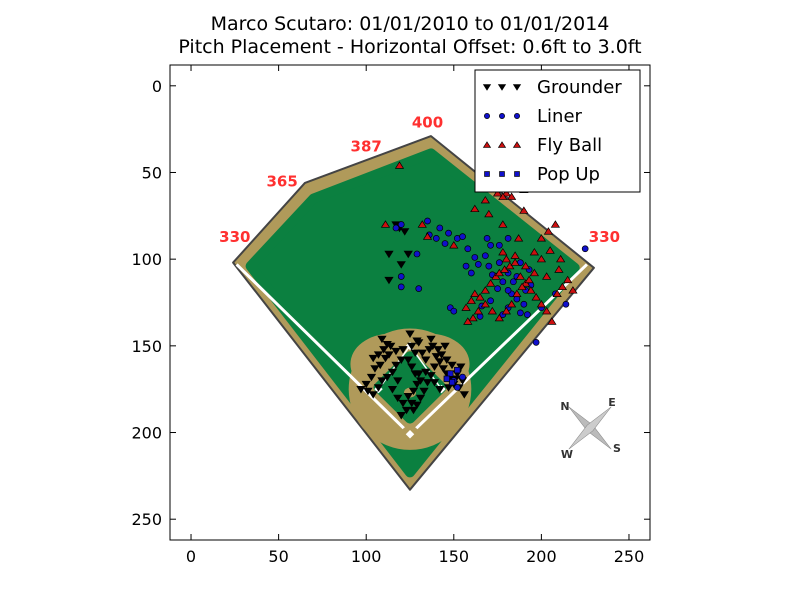 The width and height of the screenshot is (800, 600). What do you see at coordinates (557, 131) in the screenshot?
I see `legend: Grounder Liner Fly Ball Pop Up` at bounding box center [557, 131].